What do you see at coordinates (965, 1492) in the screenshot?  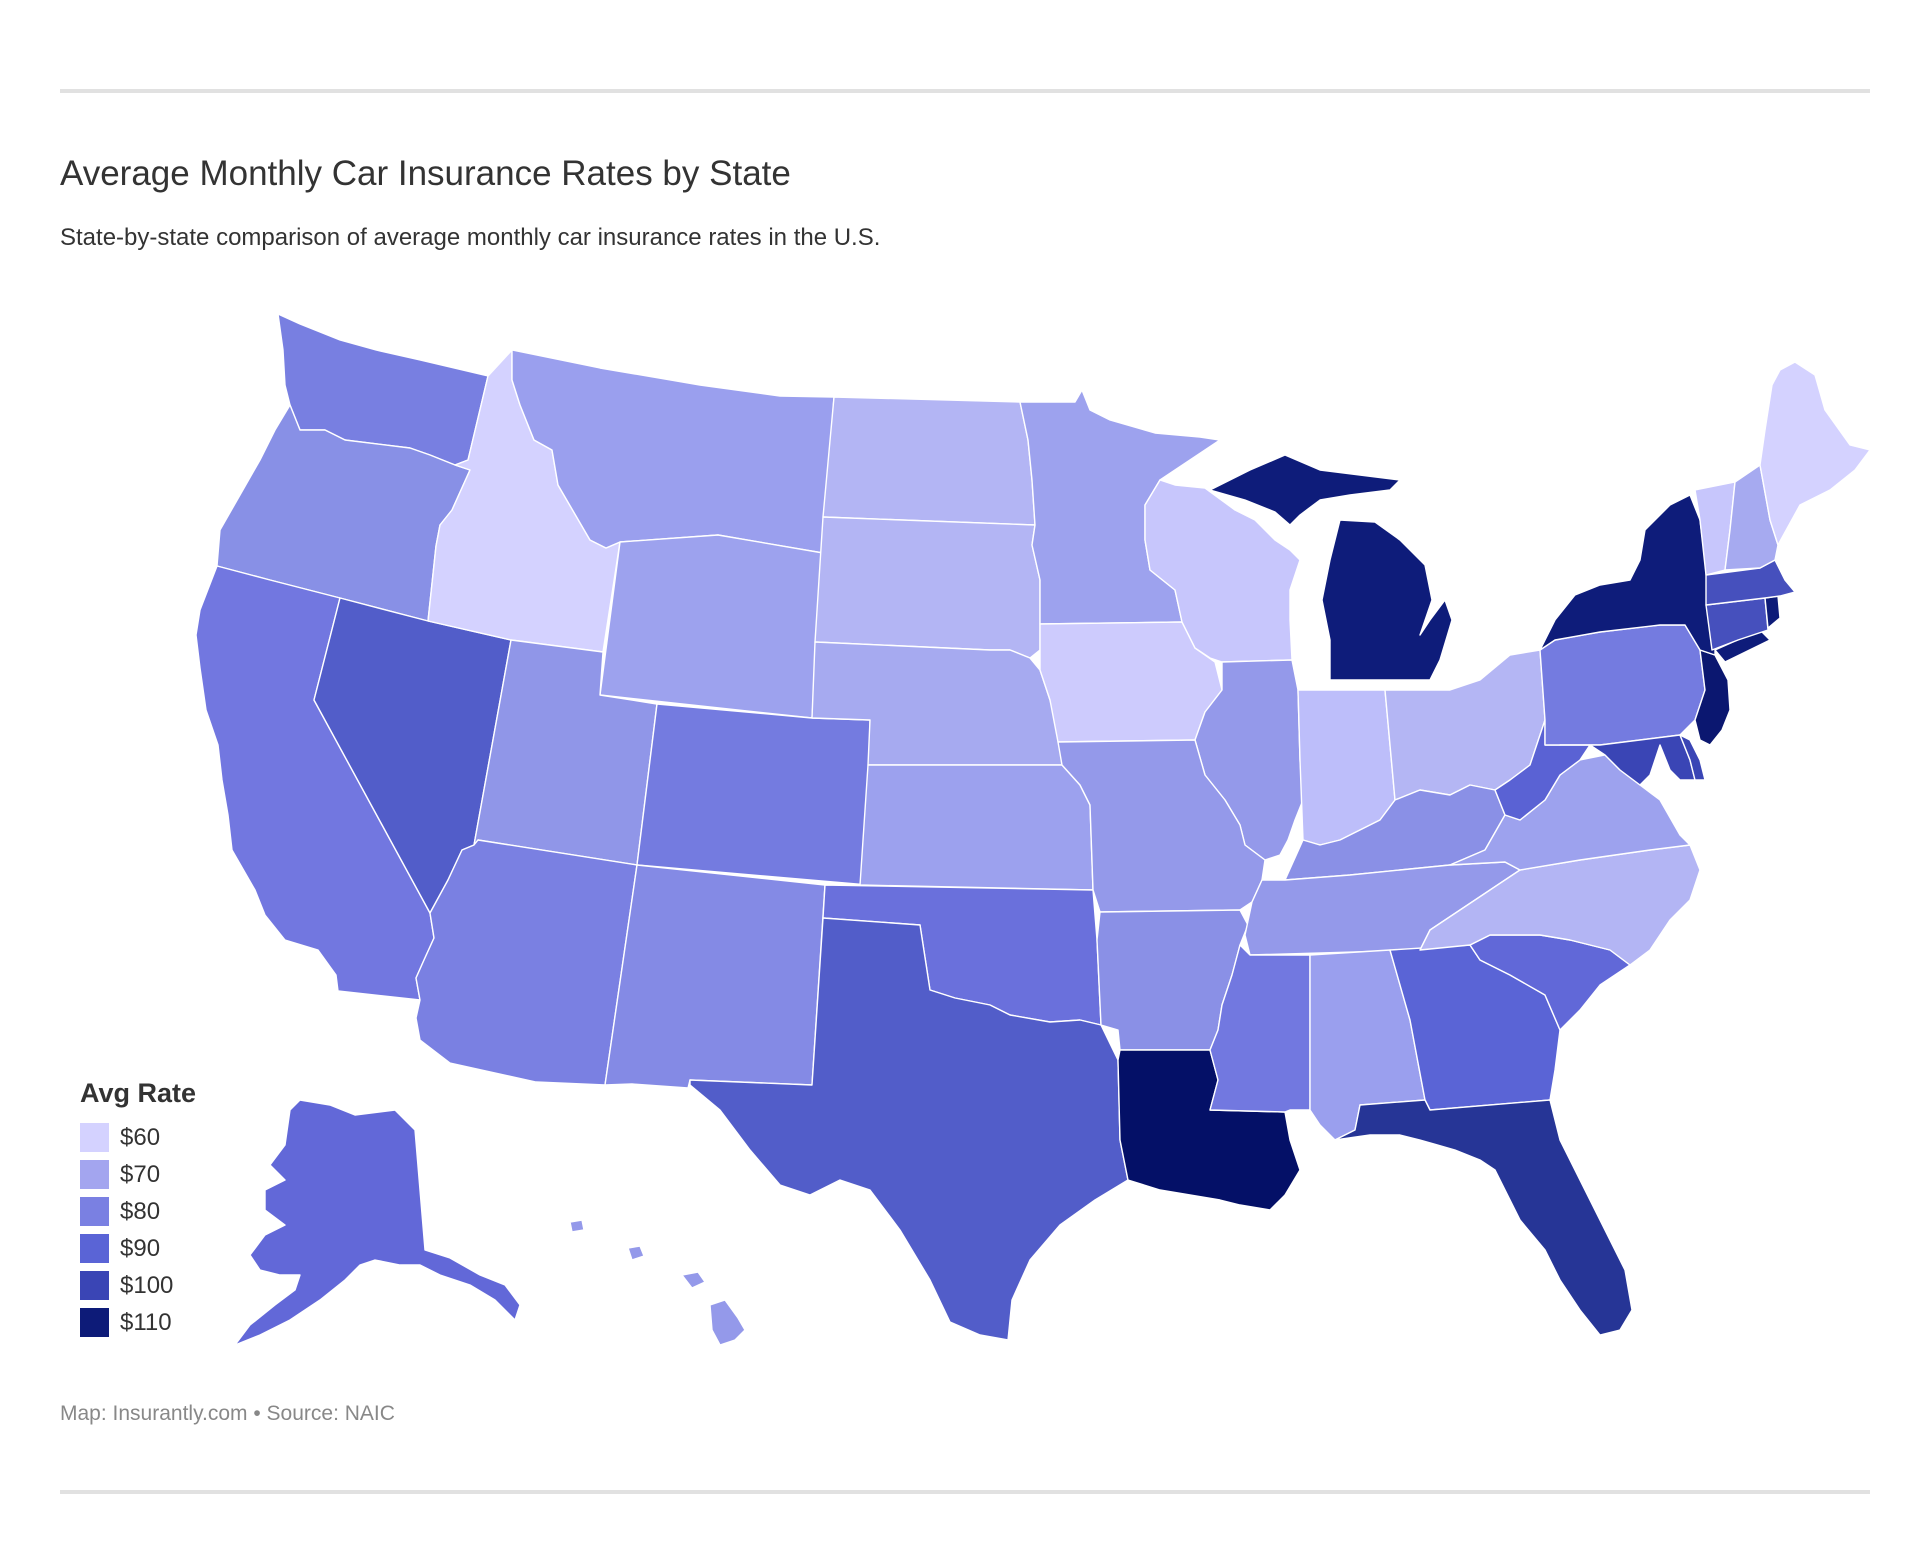 I see `bottom-divider` at bounding box center [965, 1492].